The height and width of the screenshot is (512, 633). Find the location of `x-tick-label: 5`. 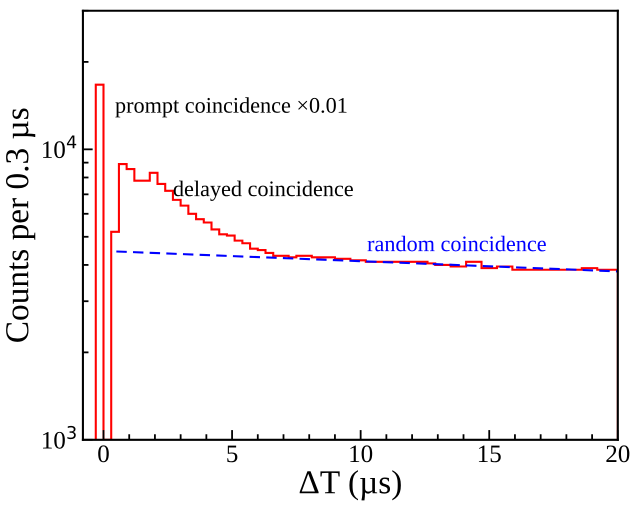

x-tick-label: 5 is located at coordinates (232, 454).